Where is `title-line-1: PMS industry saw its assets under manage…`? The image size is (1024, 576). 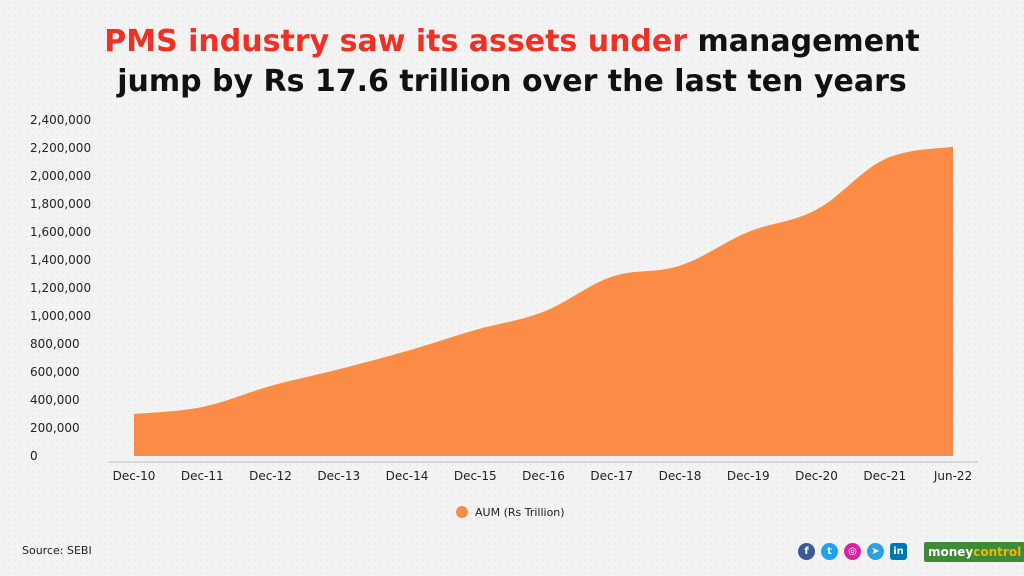
title-line-1: PMS industry saw its assets under manage… is located at coordinates (512, 42).